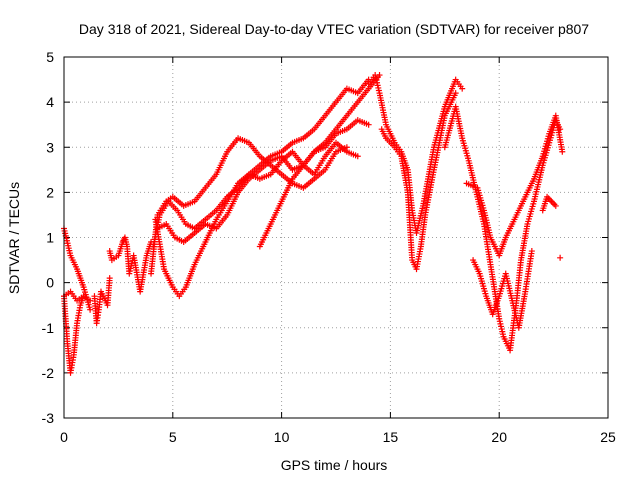 This screenshot has width=640, height=480. What do you see at coordinates (455, 93) in the screenshot?
I see `data-point-track-l` at bounding box center [455, 93].